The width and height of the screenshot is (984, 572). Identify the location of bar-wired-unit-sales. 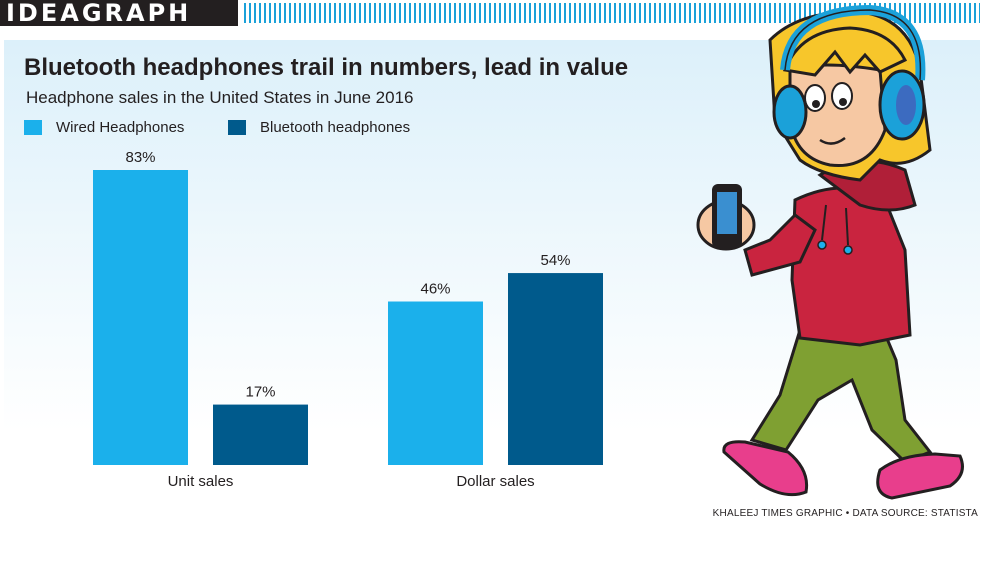
(140, 317).